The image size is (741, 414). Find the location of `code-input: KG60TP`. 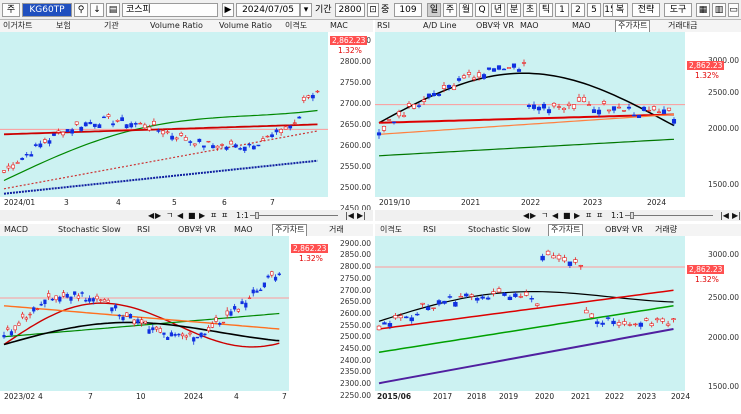

code-input: KG60TP is located at coordinates (47, 10).